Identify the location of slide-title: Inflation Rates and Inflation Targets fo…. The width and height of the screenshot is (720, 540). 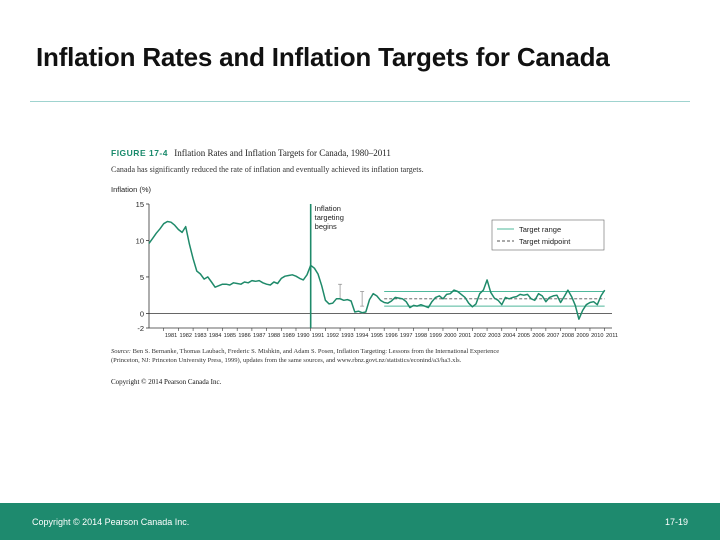
(323, 57).